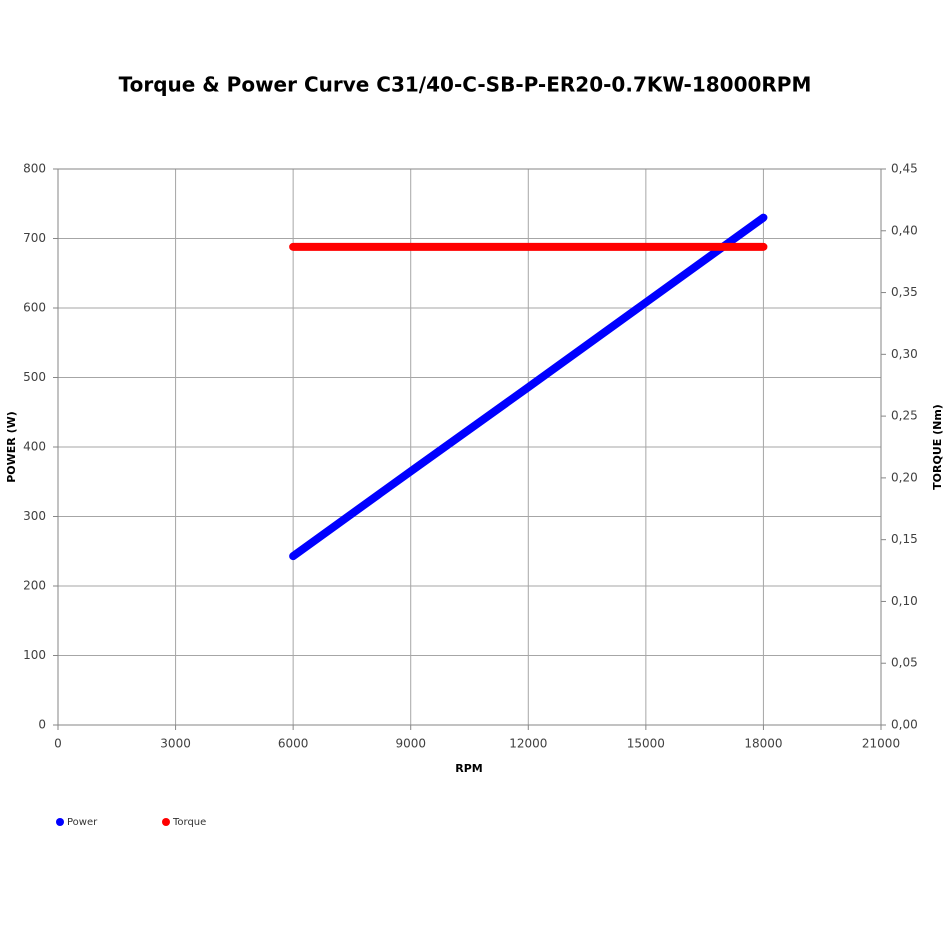  Describe the element at coordinates (904, 169) in the screenshot. I see `y2-tick-label: 0,45` at that location.